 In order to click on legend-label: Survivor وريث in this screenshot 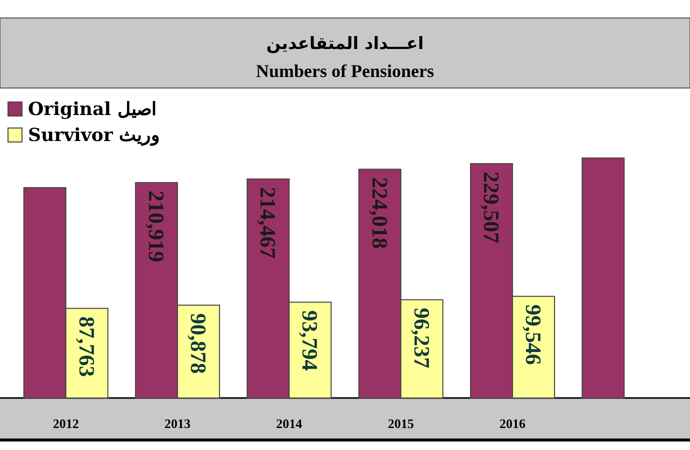, I will do `click(94, 135)`.